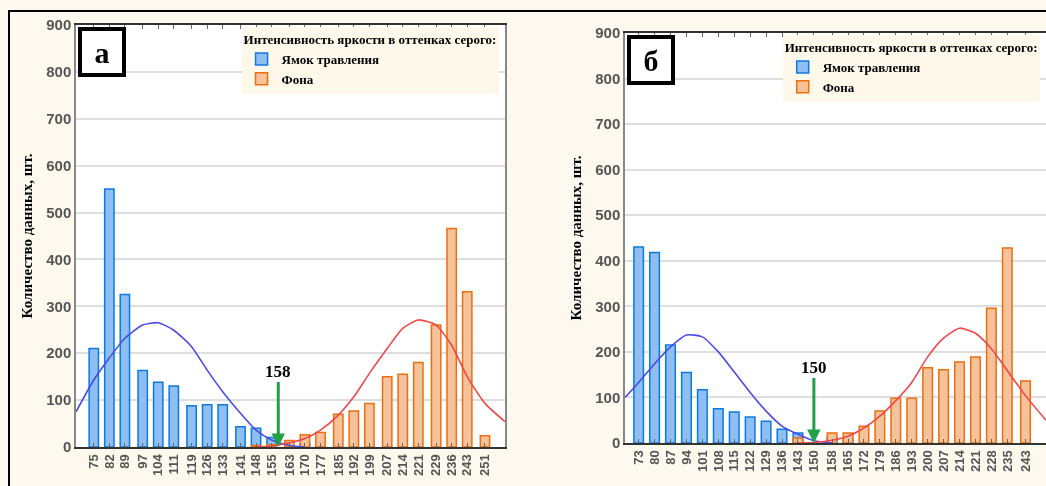 This screenshot has width=1046, height=486. What do you see at coordinates (158, 464) in the screenshot?
I see `x-tick-label: 104` at bounding box center [158, 464].